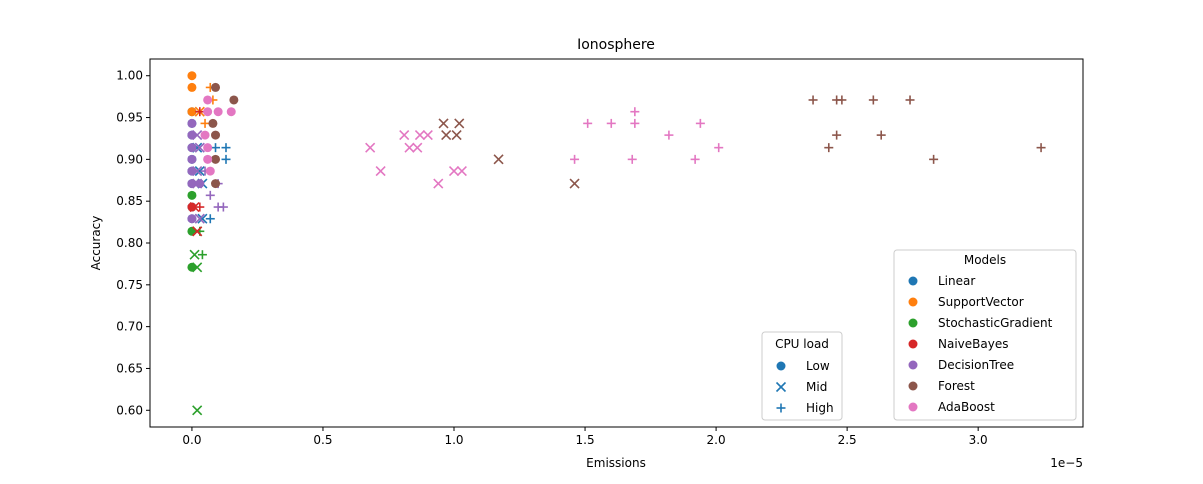  Describe the element at coordinates (129, 76) in the screenshot. I see `y-tick-label: 1.00` at that location.